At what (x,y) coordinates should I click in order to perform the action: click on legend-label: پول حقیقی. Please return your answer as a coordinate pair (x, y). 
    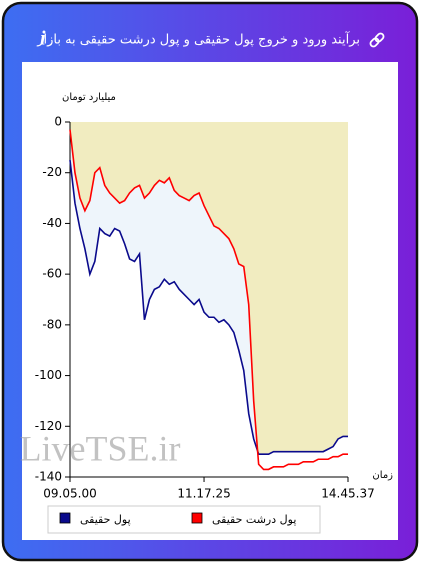
    Looking at the image, I should click on (105, 519).